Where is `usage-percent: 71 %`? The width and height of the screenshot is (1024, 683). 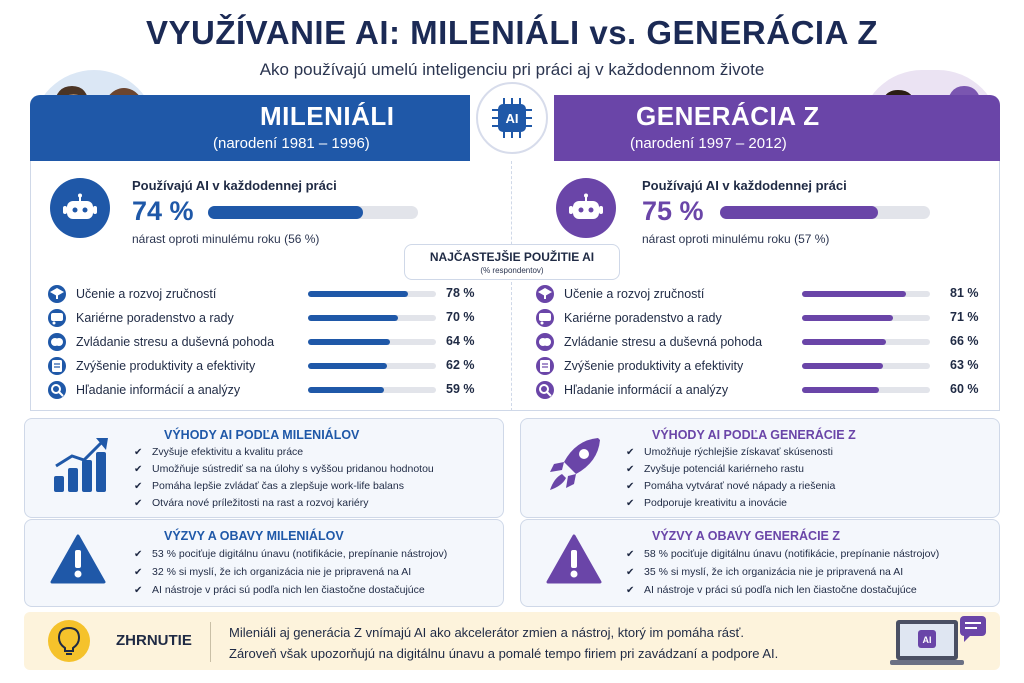
usage-percent: 71 % is located at coordinates (964, 317).